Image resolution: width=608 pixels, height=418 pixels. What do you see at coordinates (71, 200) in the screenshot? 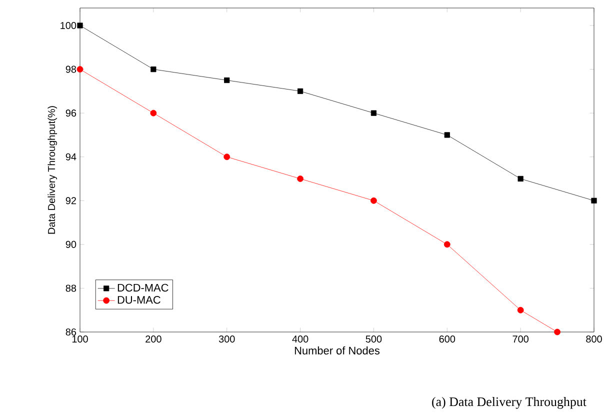
I see `y-tick-label: 92` at bounding box center [71, 200].